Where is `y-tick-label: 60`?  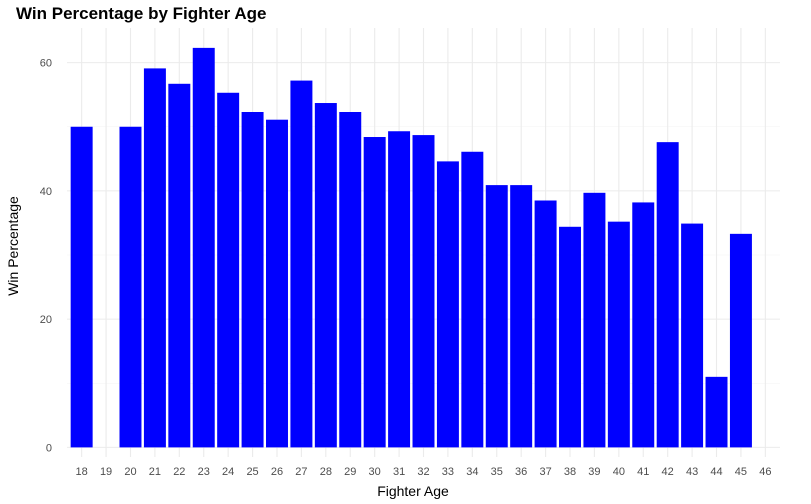 y-tick-label: 60 is located at coordinates (46, 64).